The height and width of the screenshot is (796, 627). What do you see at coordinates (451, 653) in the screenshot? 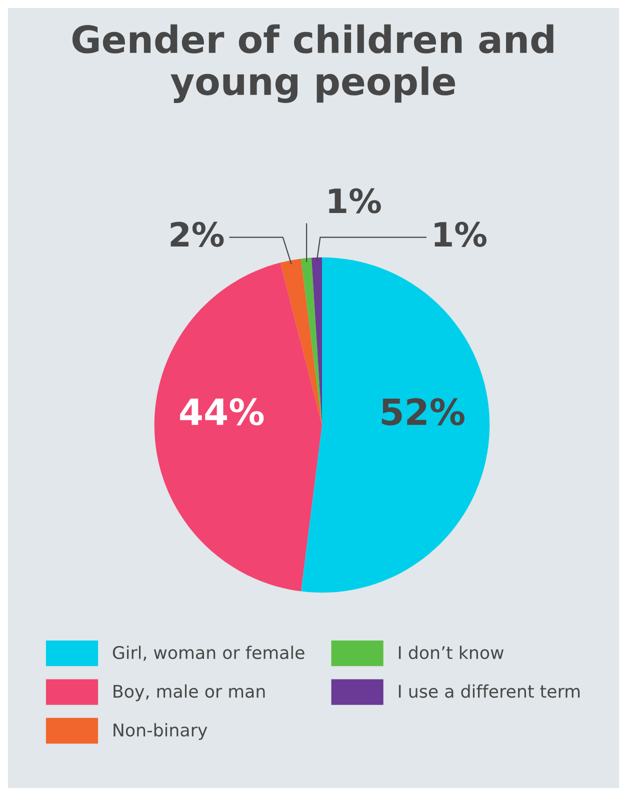
I see `legend-label: I don’t know` at bounding box center [451, 653].